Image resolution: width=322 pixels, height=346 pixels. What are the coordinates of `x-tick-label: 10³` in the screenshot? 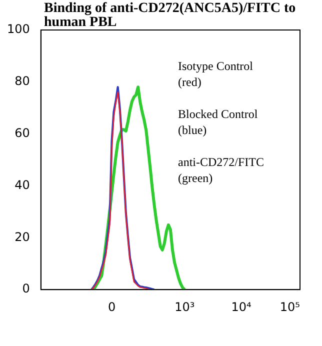 It's located at (184, 307).